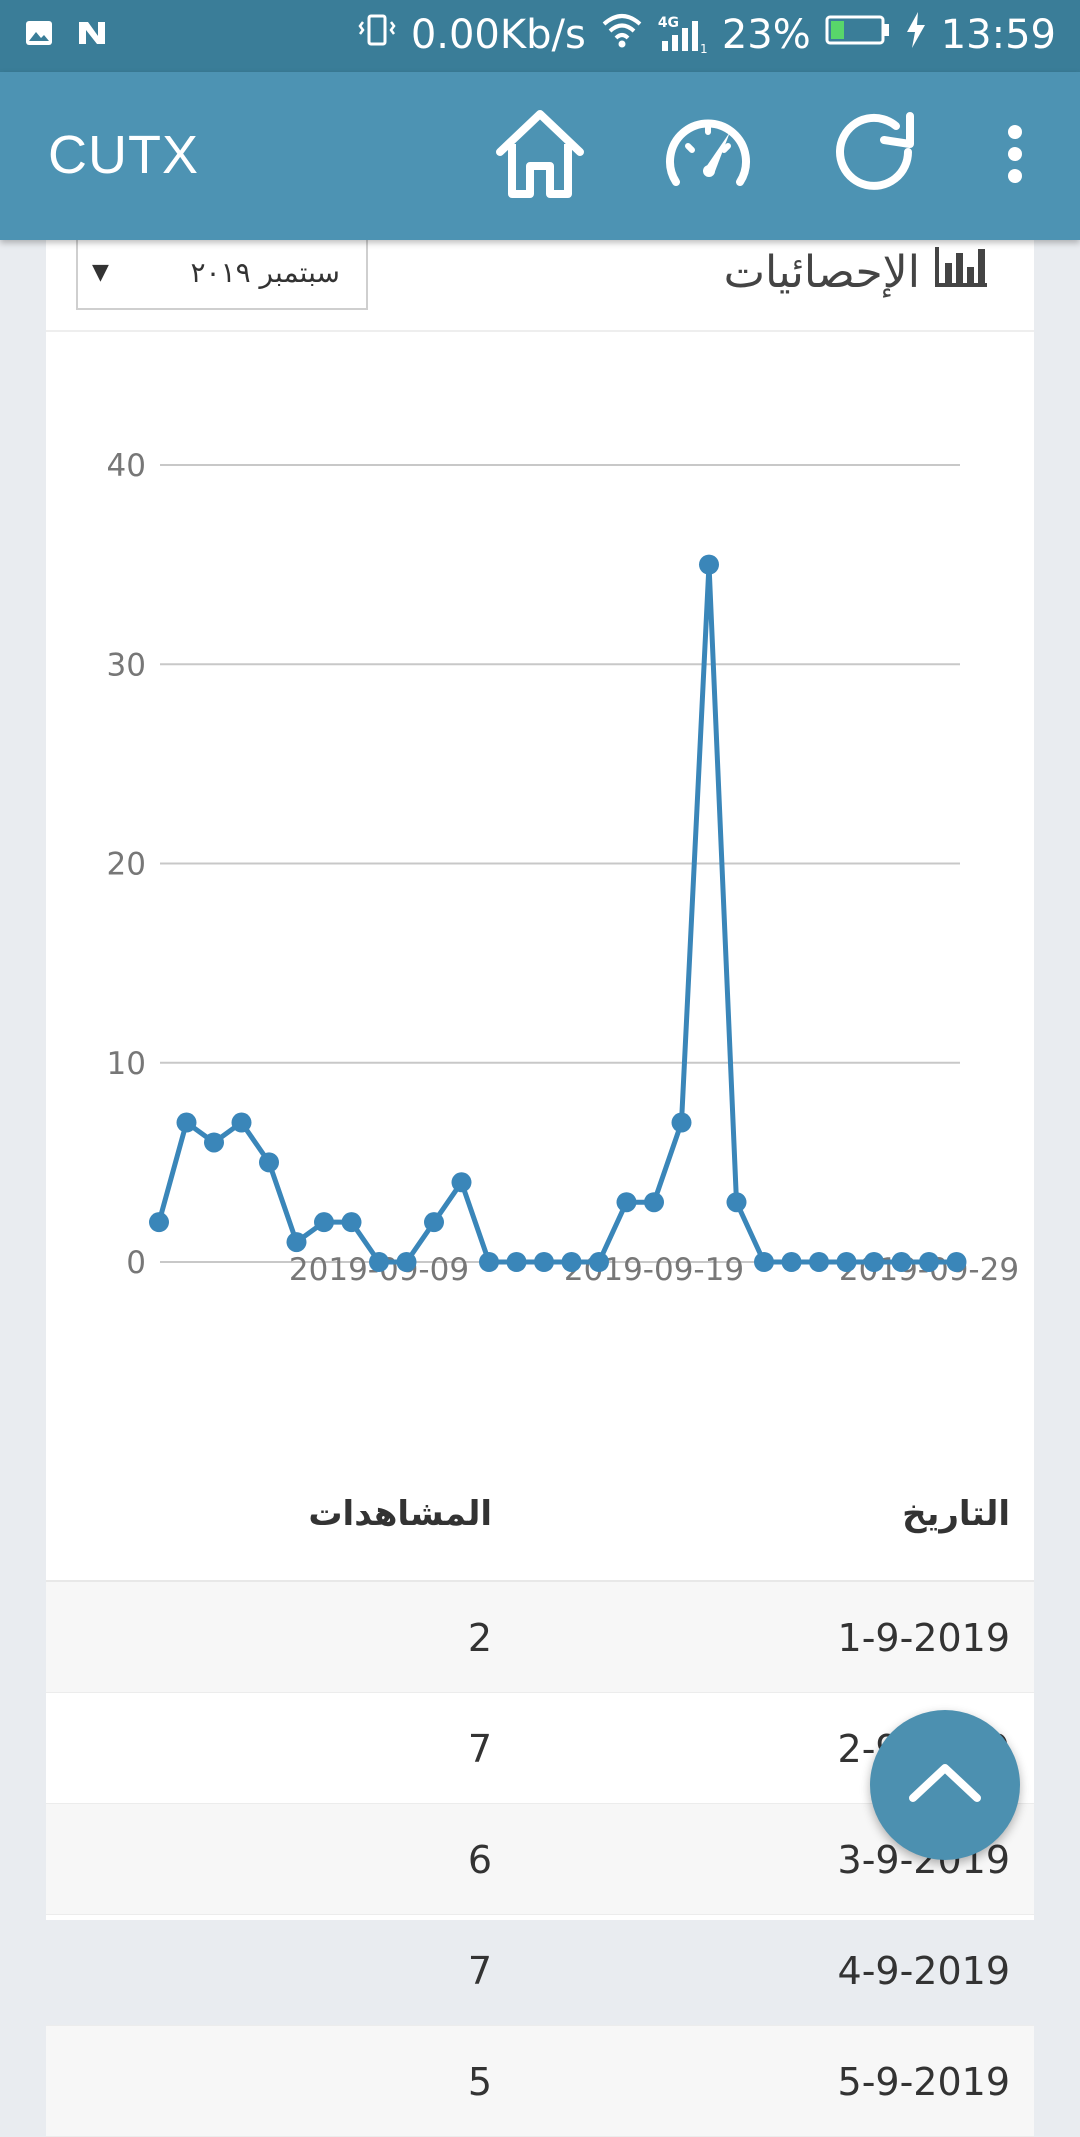  I want to click on stats-title-text: الإحصائيات, so click(821, 272).